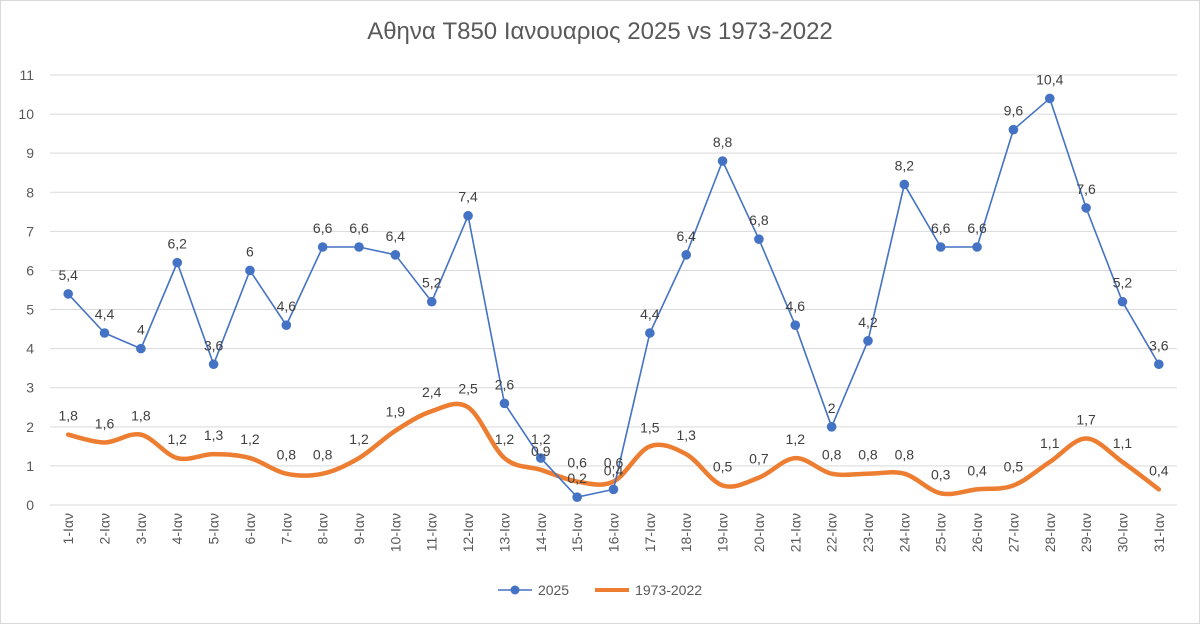 The image size is (1200, 624). Describe the element at coordinates (553, 590) in the screenshot. I see `legend-label-2025: 2025` at that location.